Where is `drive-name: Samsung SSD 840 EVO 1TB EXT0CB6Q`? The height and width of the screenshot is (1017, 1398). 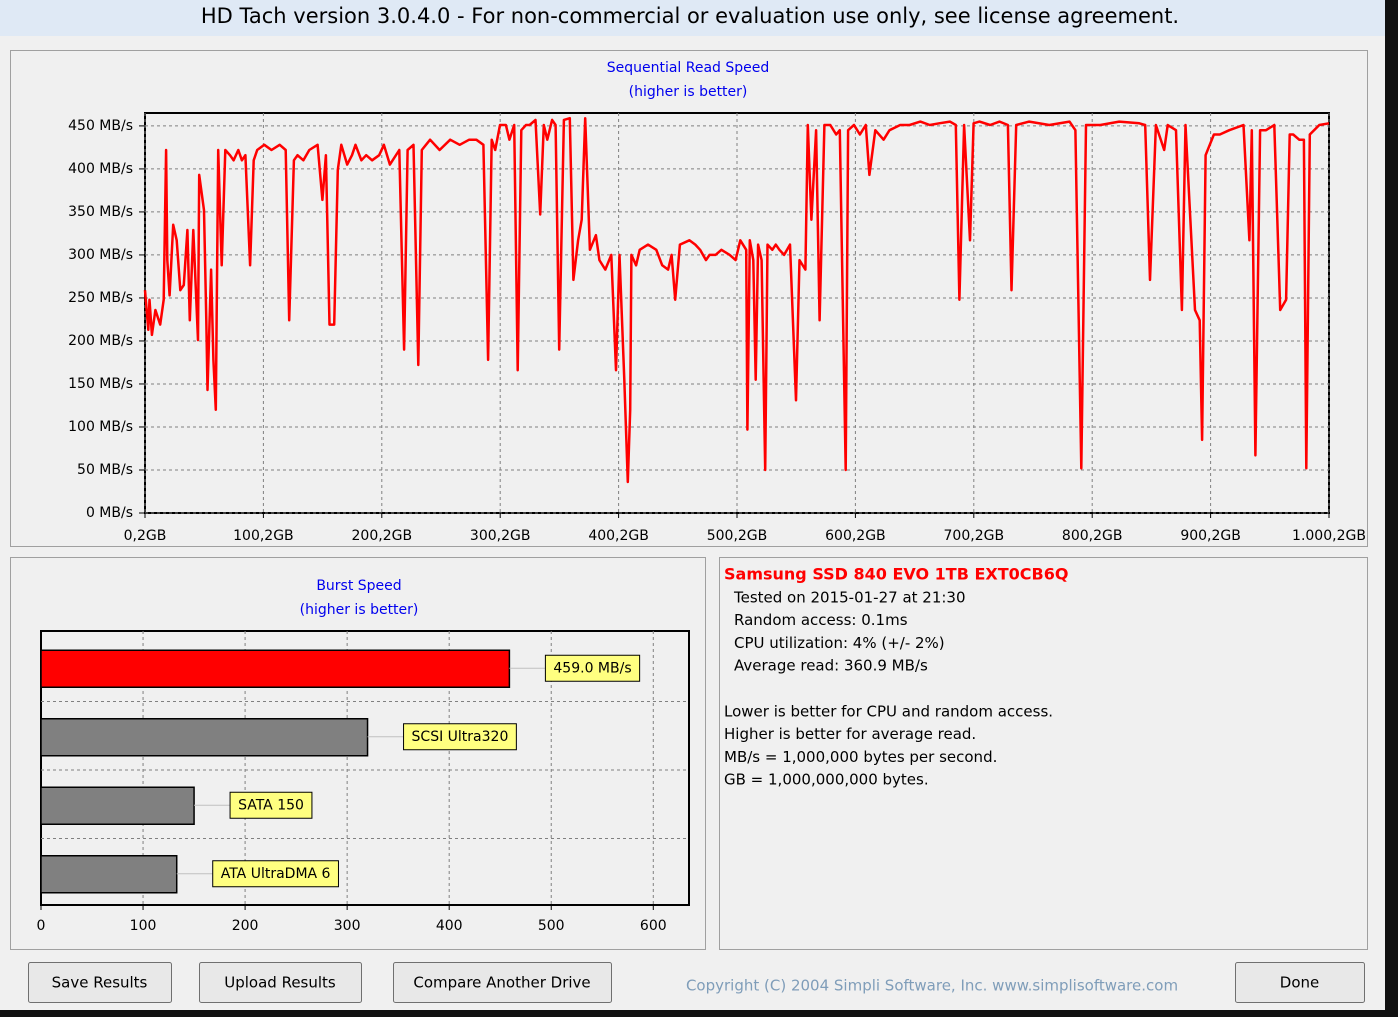 drive-name: Samsung SSD 840 EVO 1TB EXT0CB6Q is located at coordinates (896, 574).